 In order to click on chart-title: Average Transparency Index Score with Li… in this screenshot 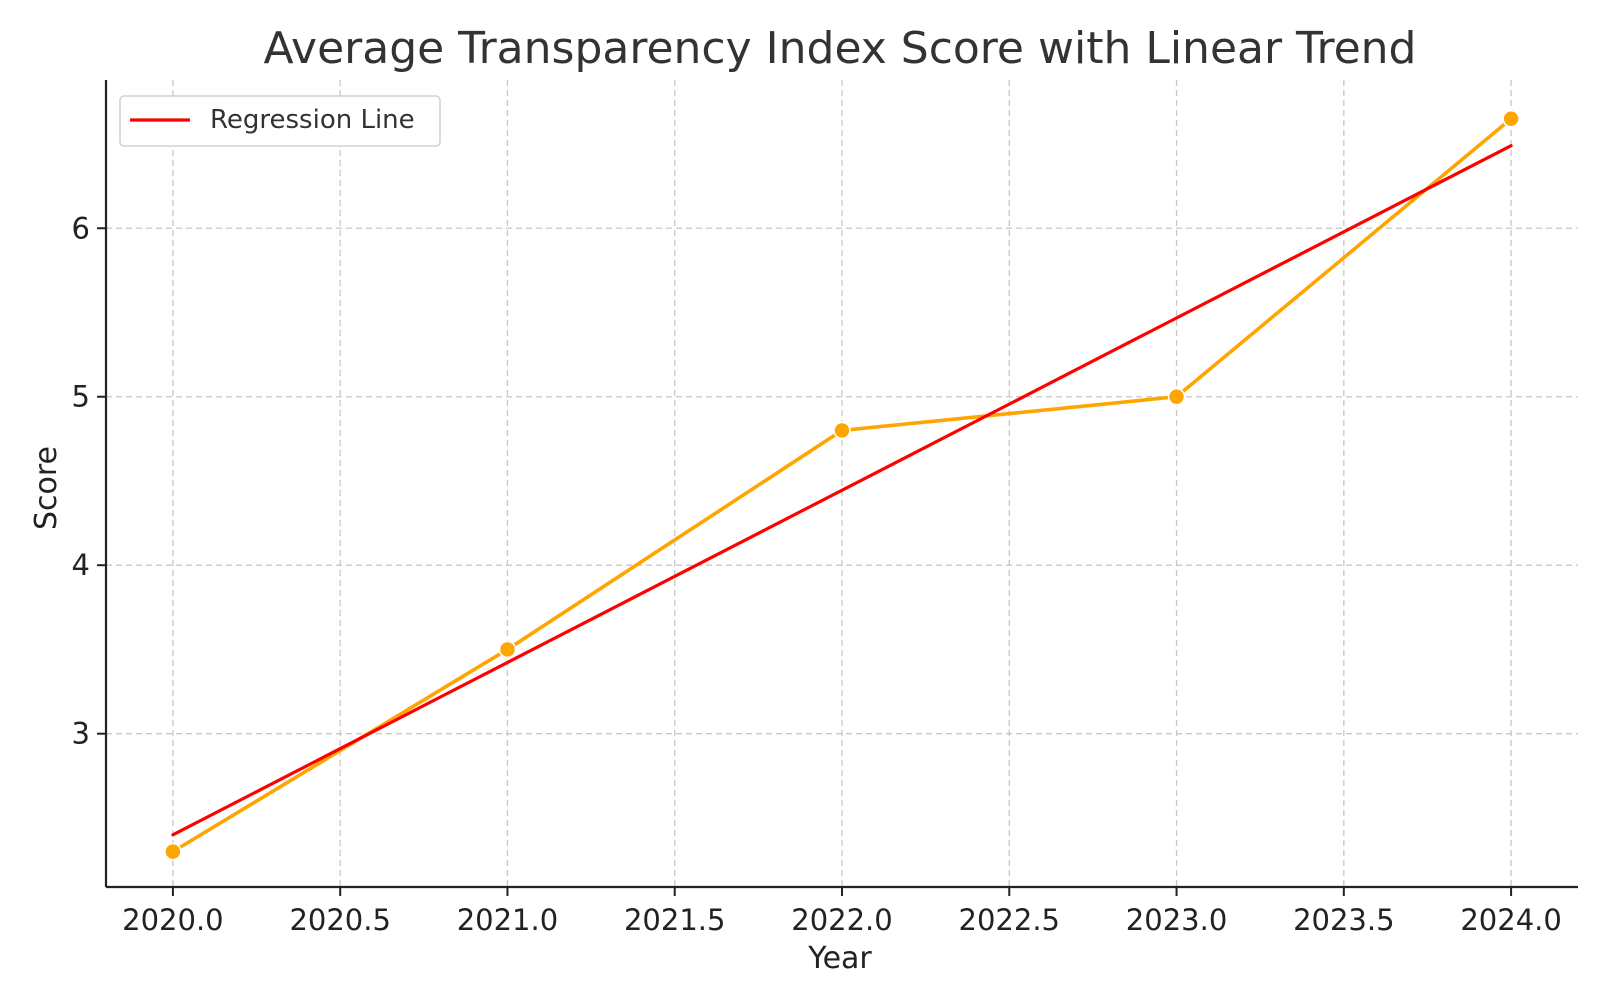, I will do `click(840, 48)`.